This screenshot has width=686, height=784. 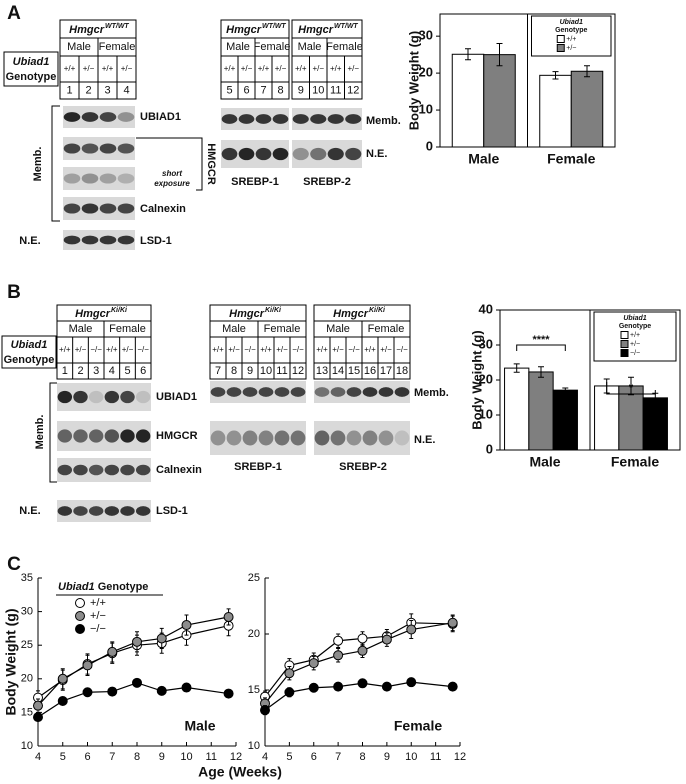 What do you see at coordinates (565, 390) in the screenshot?
I see `error-bar` at bounding box center [565, 390].